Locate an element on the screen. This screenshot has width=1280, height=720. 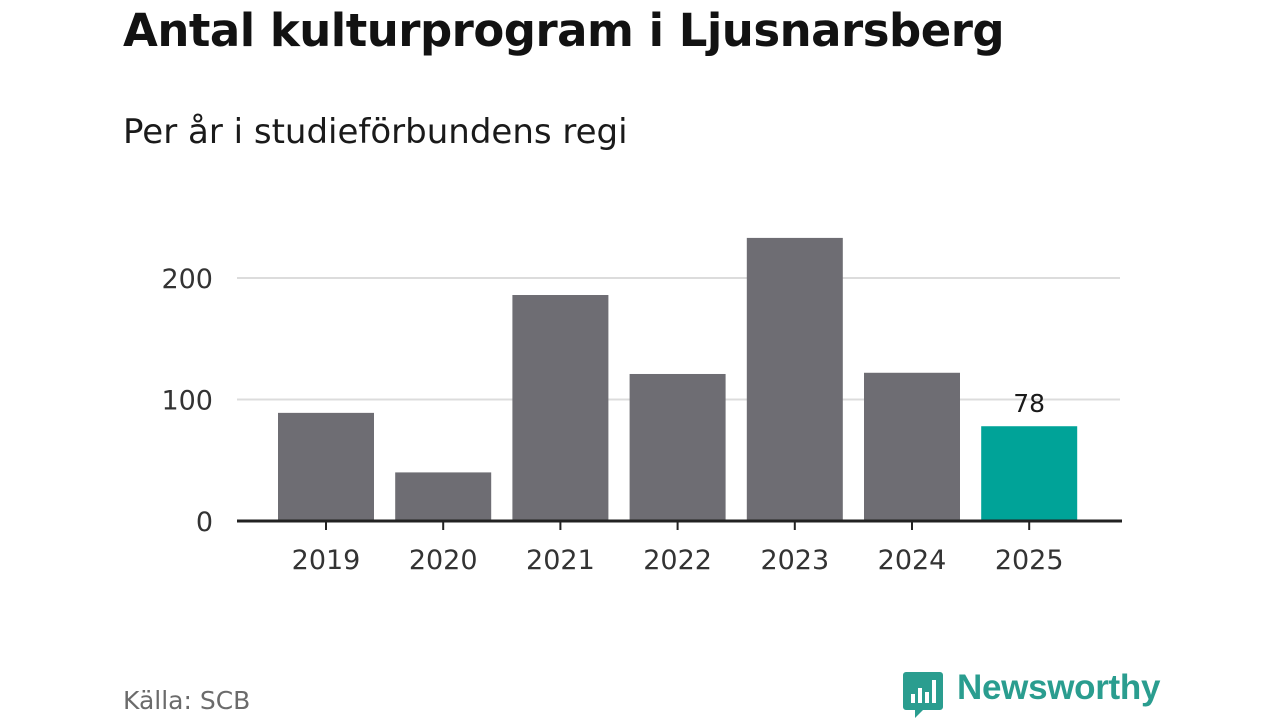
x-tick-label: 2023 is located at coordinates (794, 560).